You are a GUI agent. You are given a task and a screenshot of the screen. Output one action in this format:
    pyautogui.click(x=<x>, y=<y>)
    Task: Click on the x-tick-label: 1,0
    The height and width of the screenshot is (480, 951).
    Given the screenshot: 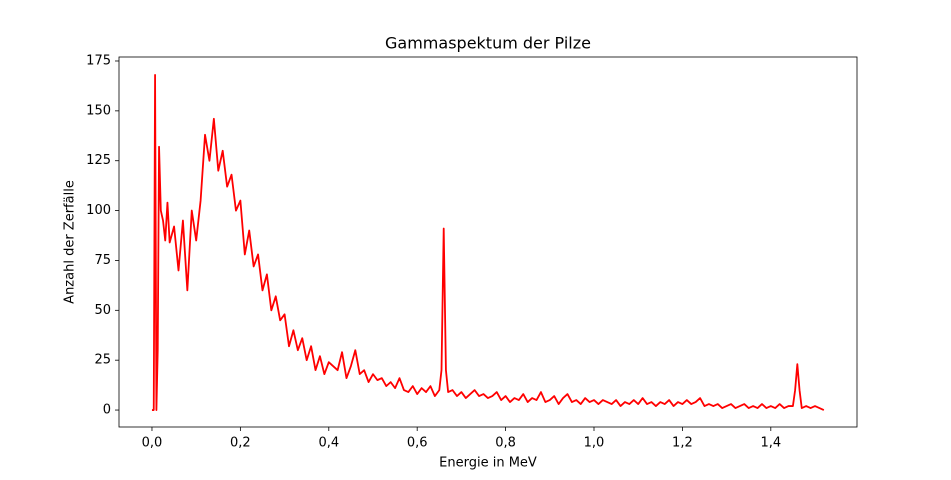 What is the action you would take?
    pyautogui.click(x=594, y=443)
    